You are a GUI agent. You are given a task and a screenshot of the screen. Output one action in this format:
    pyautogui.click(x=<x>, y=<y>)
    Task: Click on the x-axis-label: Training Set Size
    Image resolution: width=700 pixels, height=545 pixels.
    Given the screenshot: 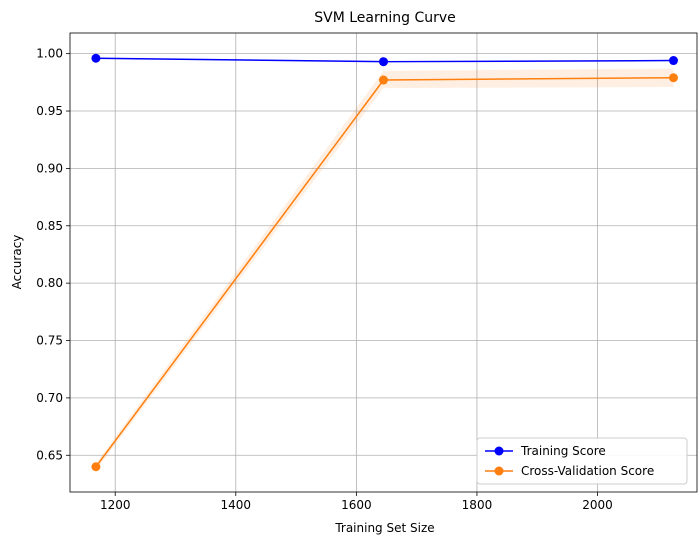 What is the action you would take?
    pyautogui.click(x=384, y=528)
    